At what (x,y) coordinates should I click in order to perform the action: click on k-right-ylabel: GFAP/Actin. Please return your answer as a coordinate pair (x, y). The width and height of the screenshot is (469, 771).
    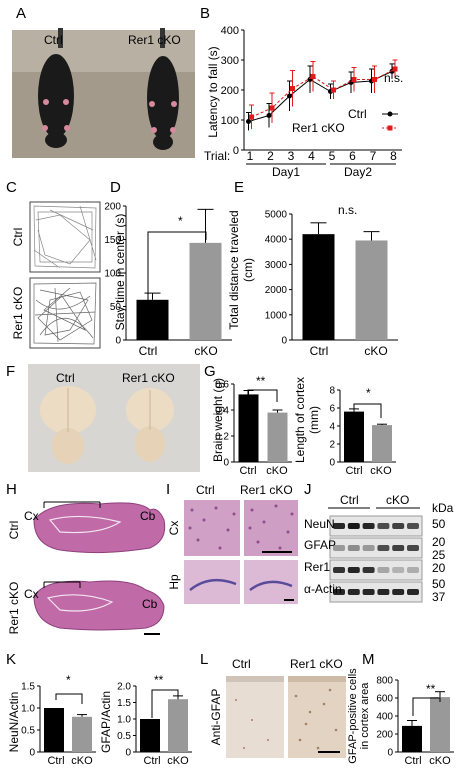
    Looking at the image, I should click on (106, 722).